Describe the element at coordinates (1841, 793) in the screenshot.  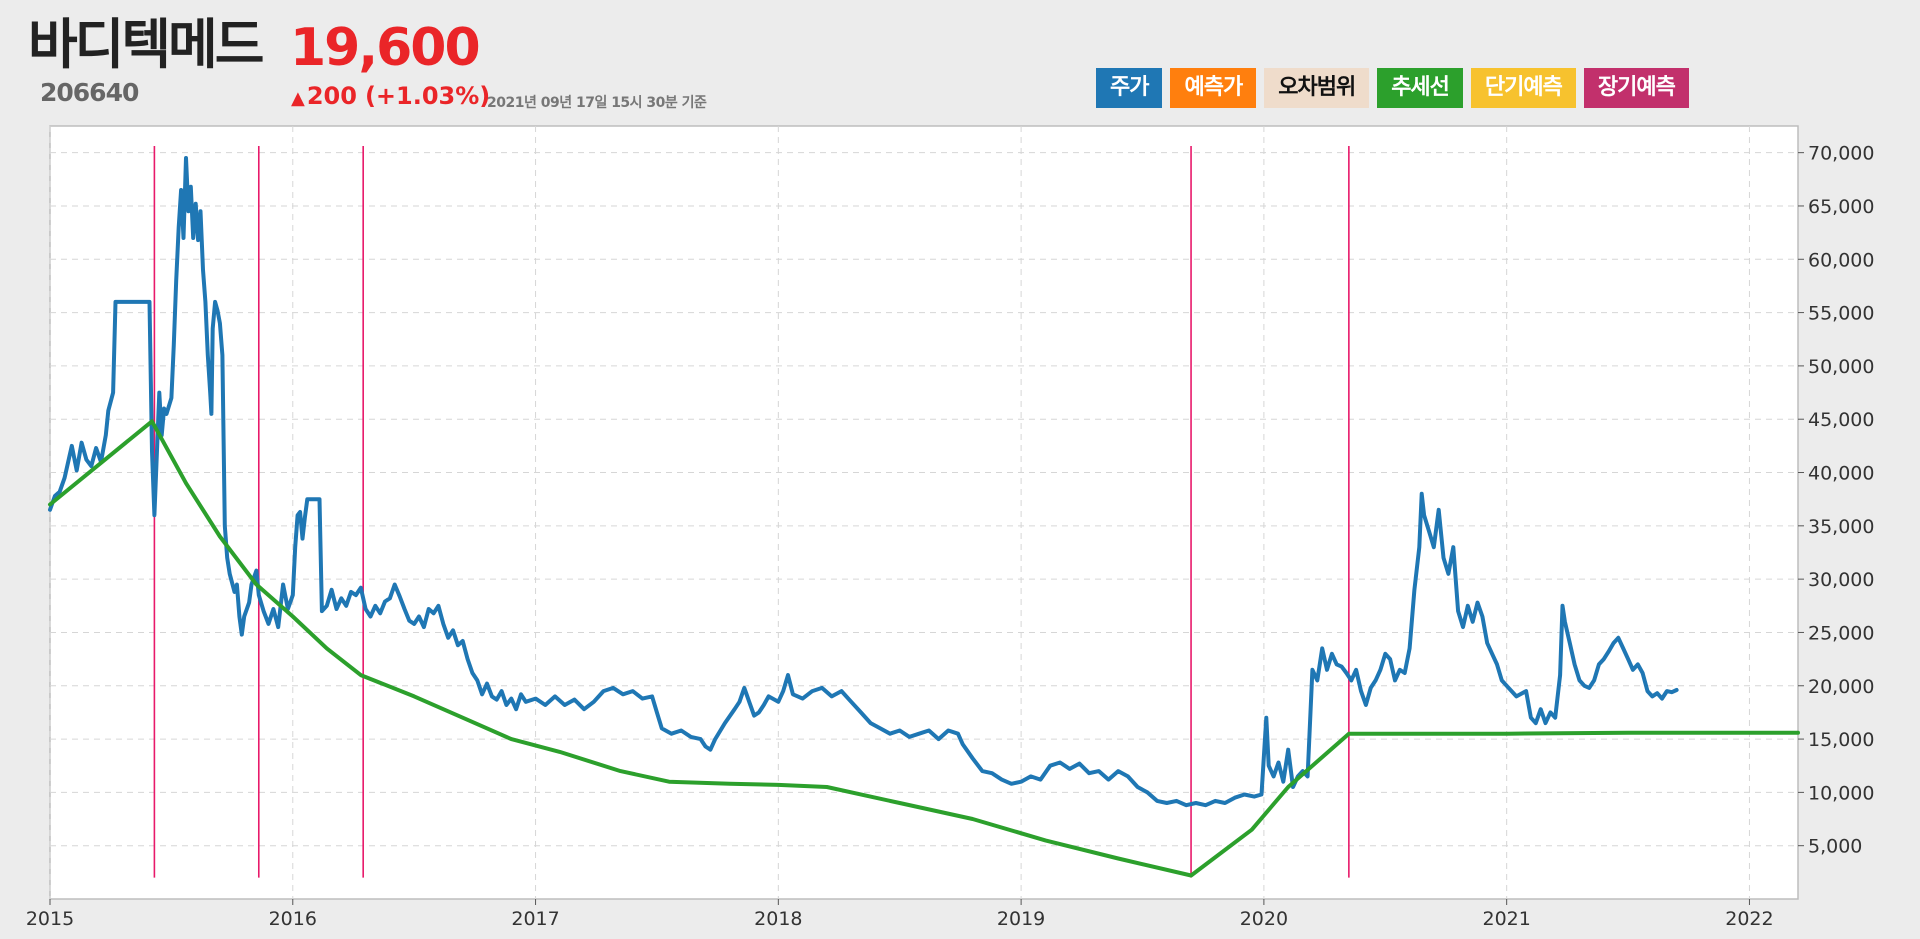
I see `y-tick-label: 10,000` at that location.